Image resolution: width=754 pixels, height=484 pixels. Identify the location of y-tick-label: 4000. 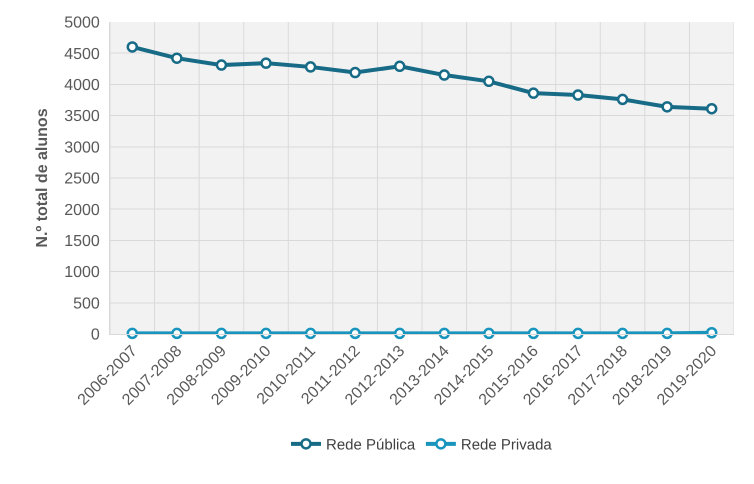
(82, 85).